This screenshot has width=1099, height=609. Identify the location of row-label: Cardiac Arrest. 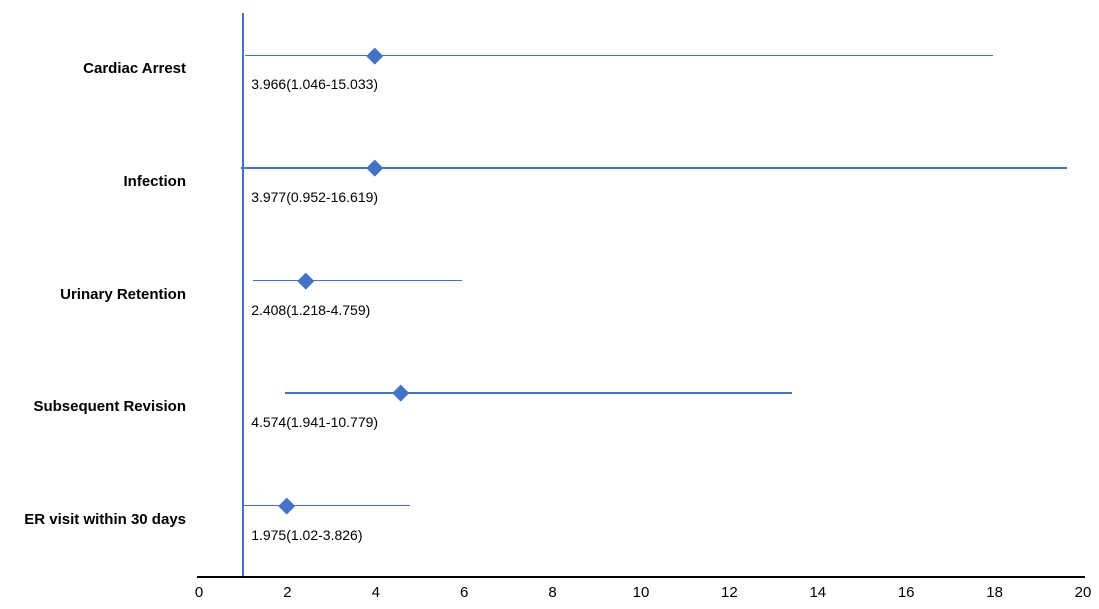
(134, 69).